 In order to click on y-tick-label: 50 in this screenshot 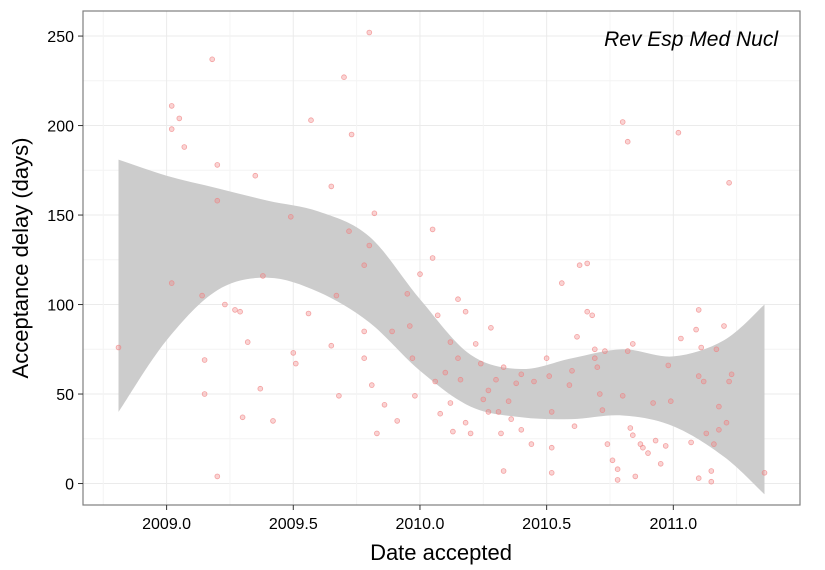, I will do `click(65, 395)`.